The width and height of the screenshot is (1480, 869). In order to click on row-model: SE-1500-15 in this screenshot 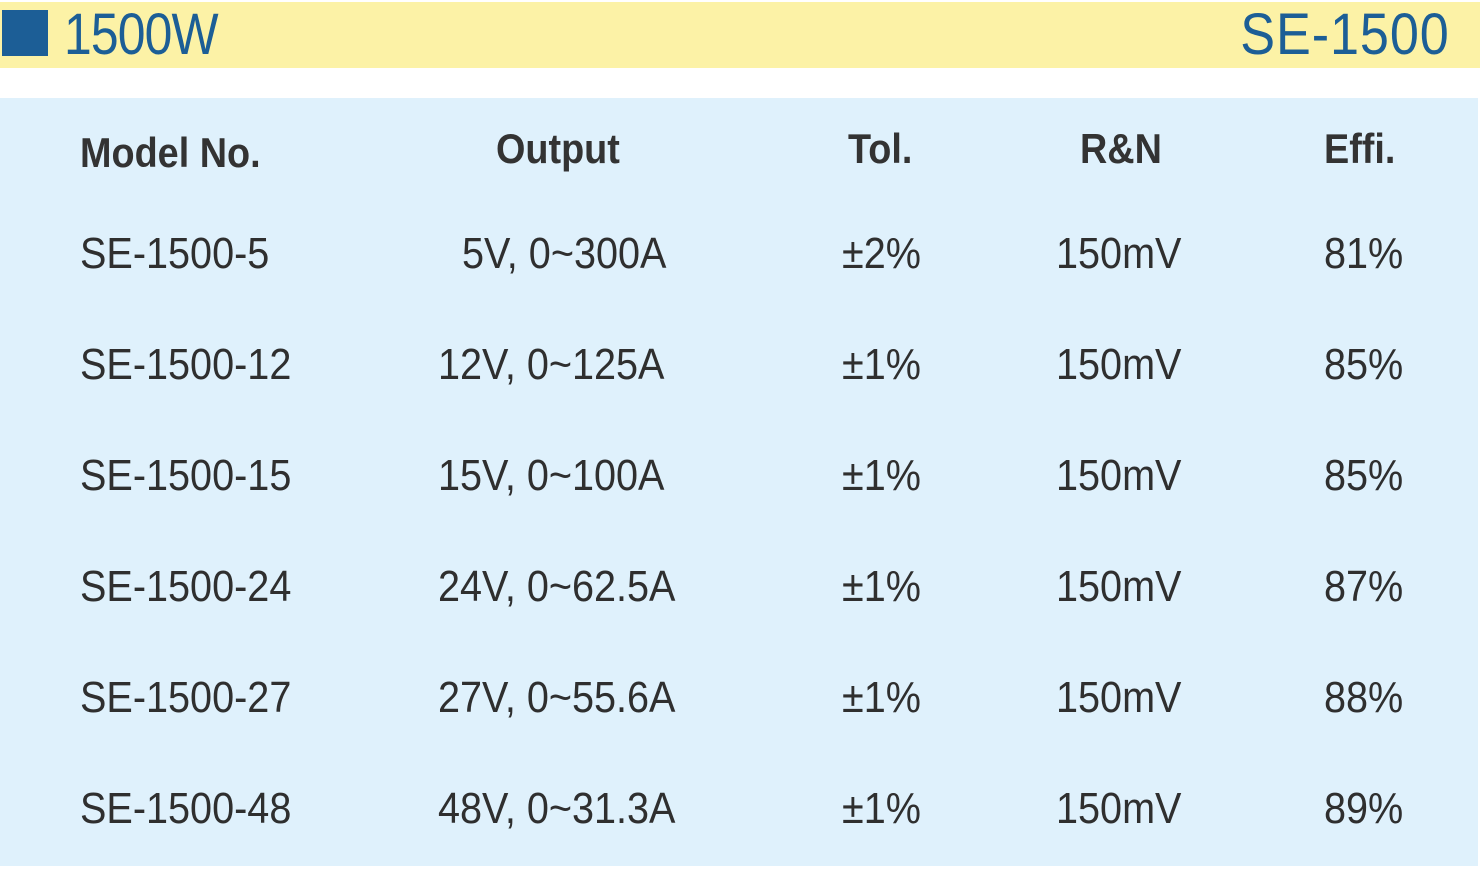, I will do `click(186, 475)`.